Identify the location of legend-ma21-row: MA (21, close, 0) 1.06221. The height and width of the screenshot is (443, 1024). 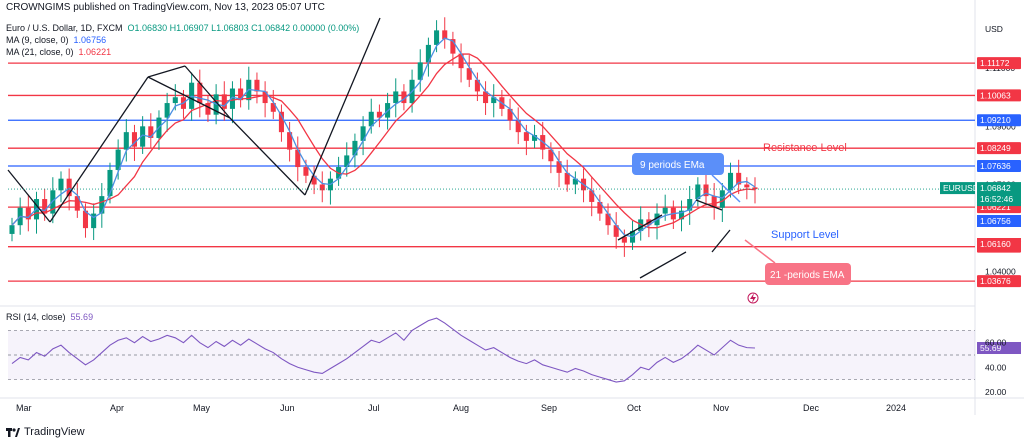
(182, 52).